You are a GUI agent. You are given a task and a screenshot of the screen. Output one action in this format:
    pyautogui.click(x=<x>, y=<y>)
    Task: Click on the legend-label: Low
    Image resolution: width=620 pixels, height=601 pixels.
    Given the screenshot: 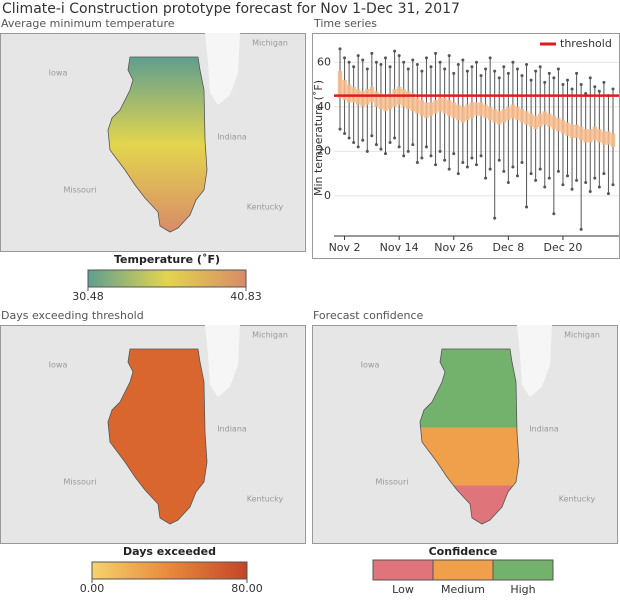 What is the action you would take?
    pyautogui.click(x=403, y=589)
    